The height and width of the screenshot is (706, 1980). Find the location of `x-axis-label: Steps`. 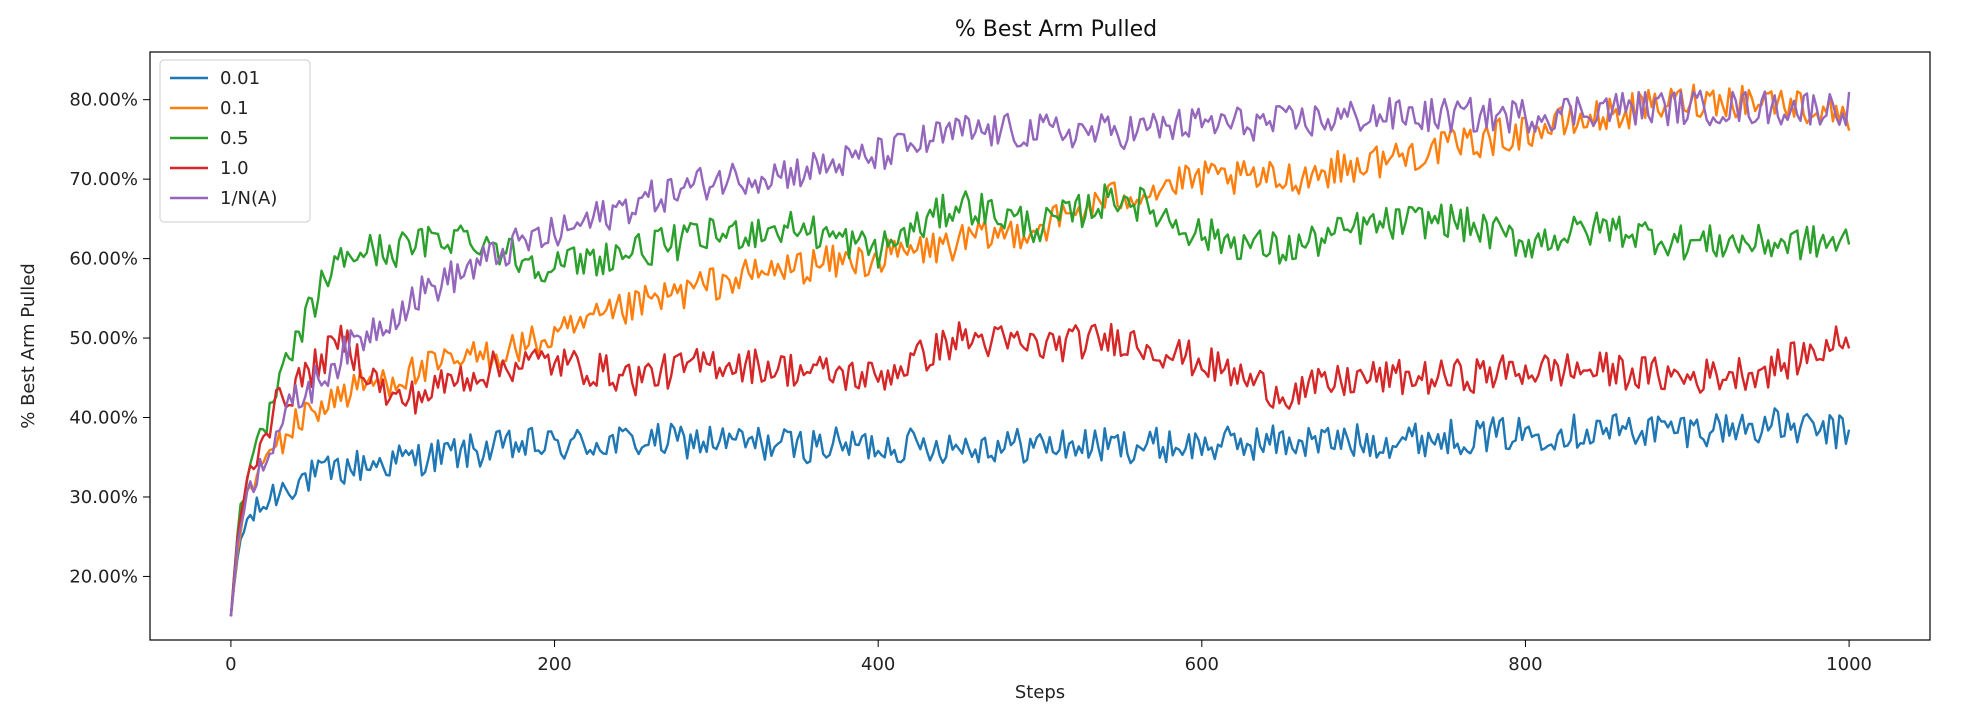

x-axis-label: Steps is located at coordinates (1040, 692).